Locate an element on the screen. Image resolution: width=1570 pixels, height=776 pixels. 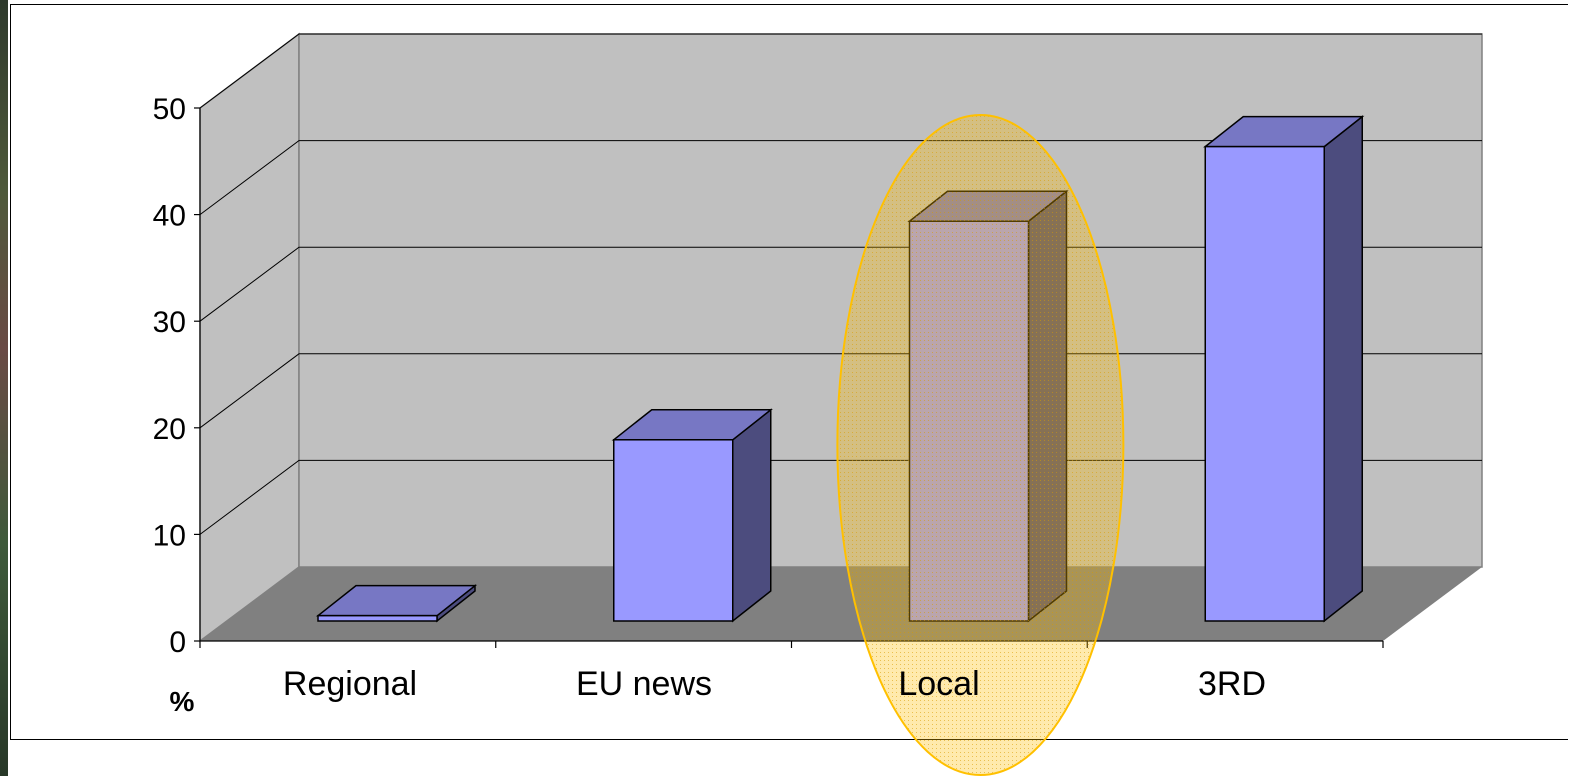
category-labels: Regional EU news Local 3RD is located at coordinates (774, 684).